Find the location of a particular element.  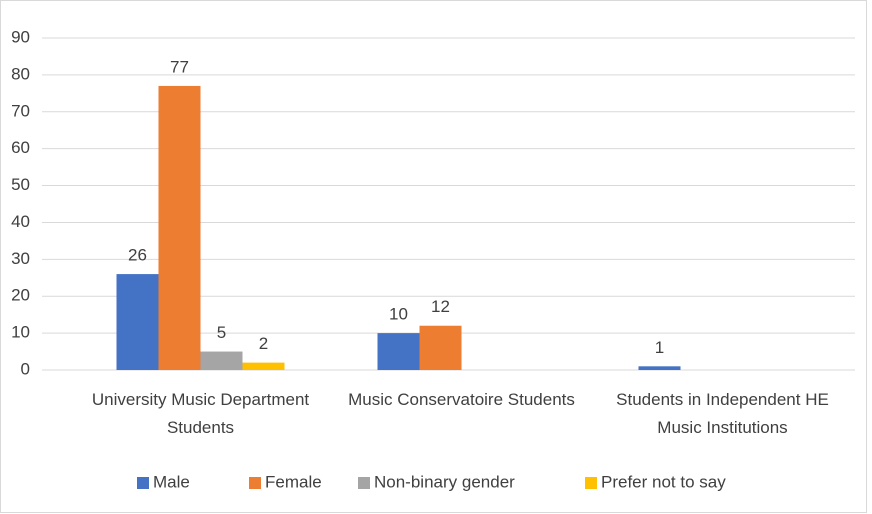

data-label: 10 is located at coordinates (398, 314).